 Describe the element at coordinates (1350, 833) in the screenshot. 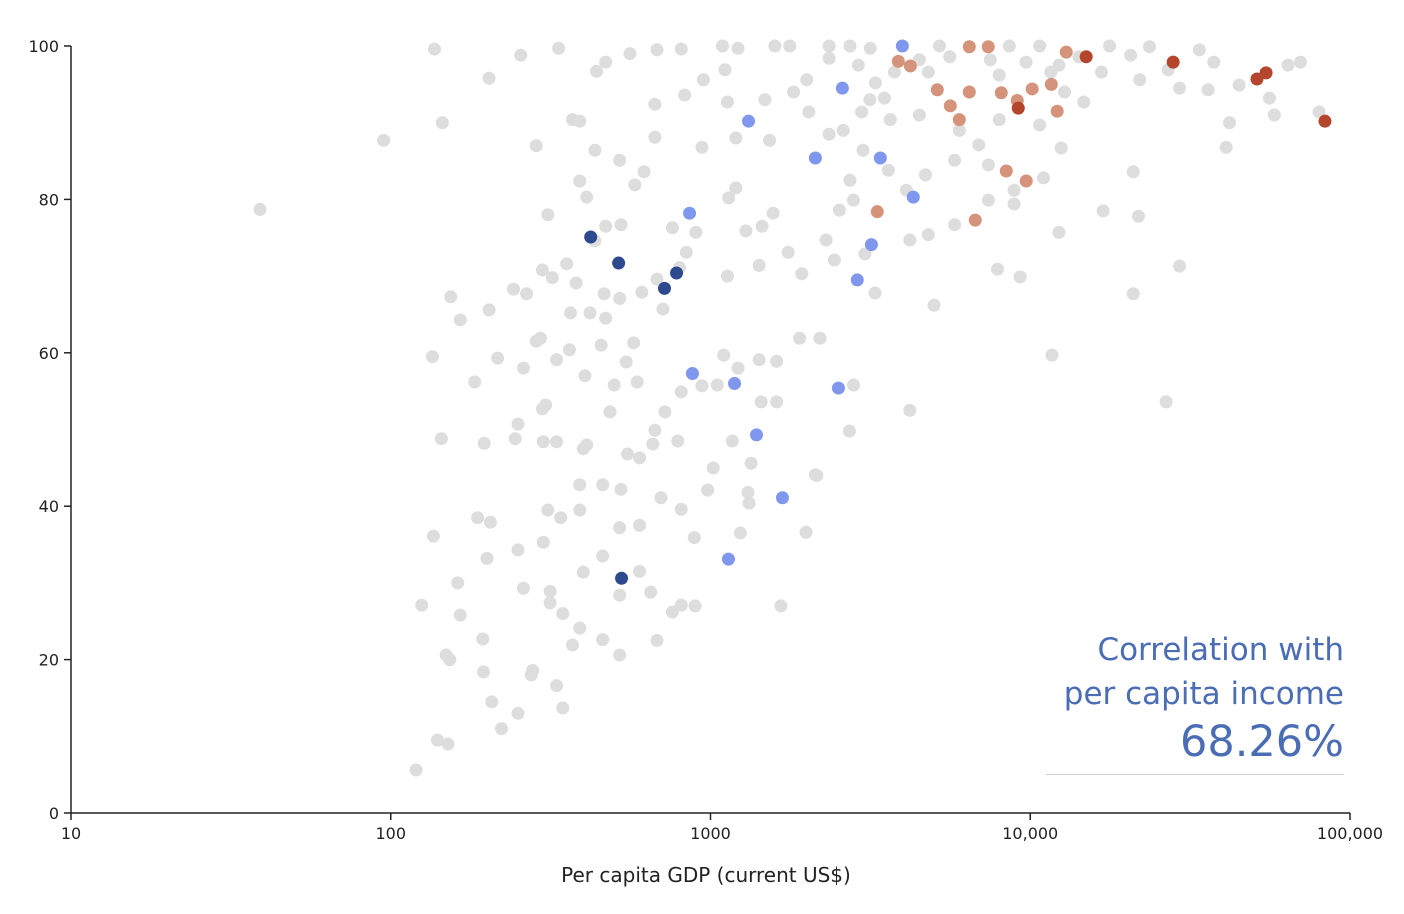

I see `x-tick-label: 100,000` at that location.